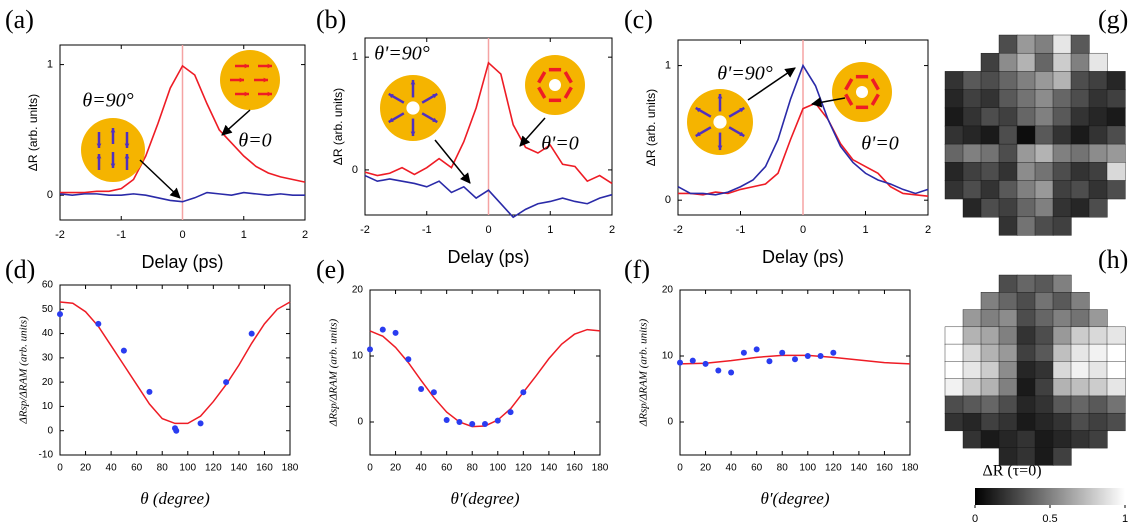 This screenshot has width=1136, height=527. Describe the element at coordinates (365, 230) in the screenshot. I see `x-tick-label: -2` at that location.